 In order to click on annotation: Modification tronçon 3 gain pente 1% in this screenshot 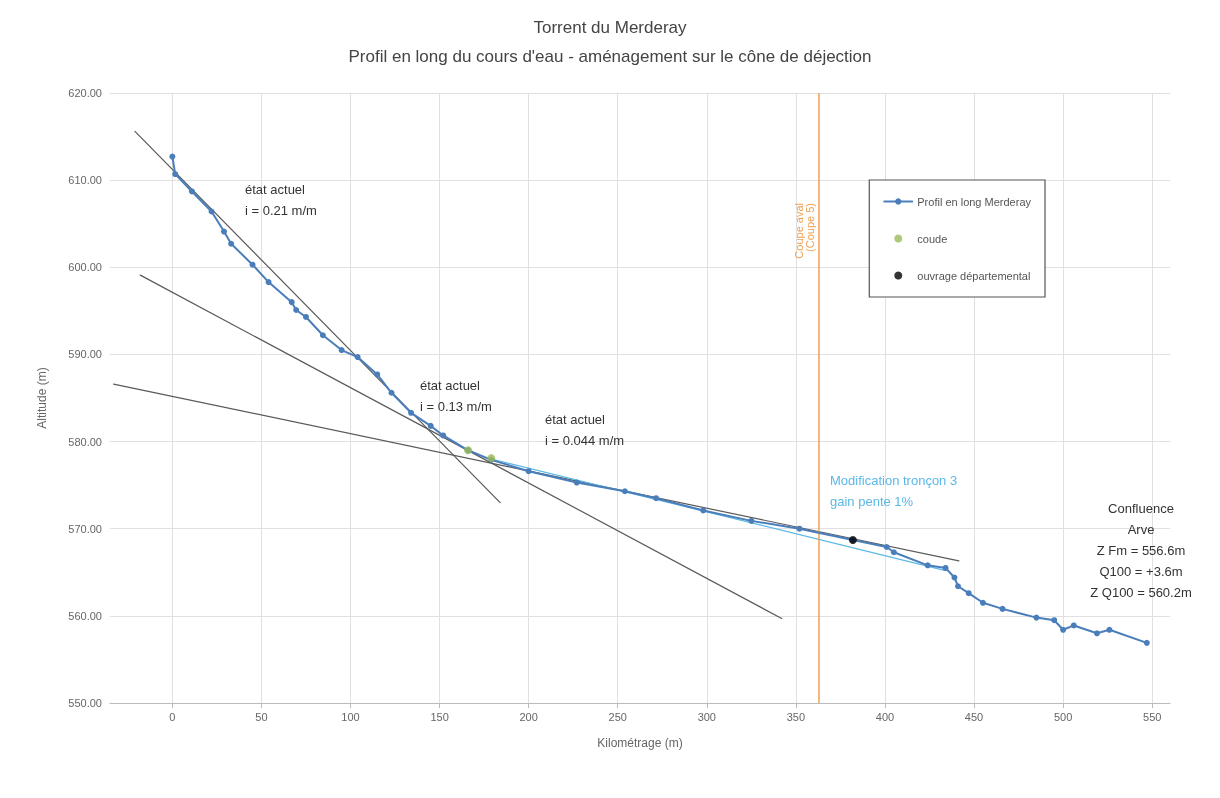, I will do `click(894, 491)`.